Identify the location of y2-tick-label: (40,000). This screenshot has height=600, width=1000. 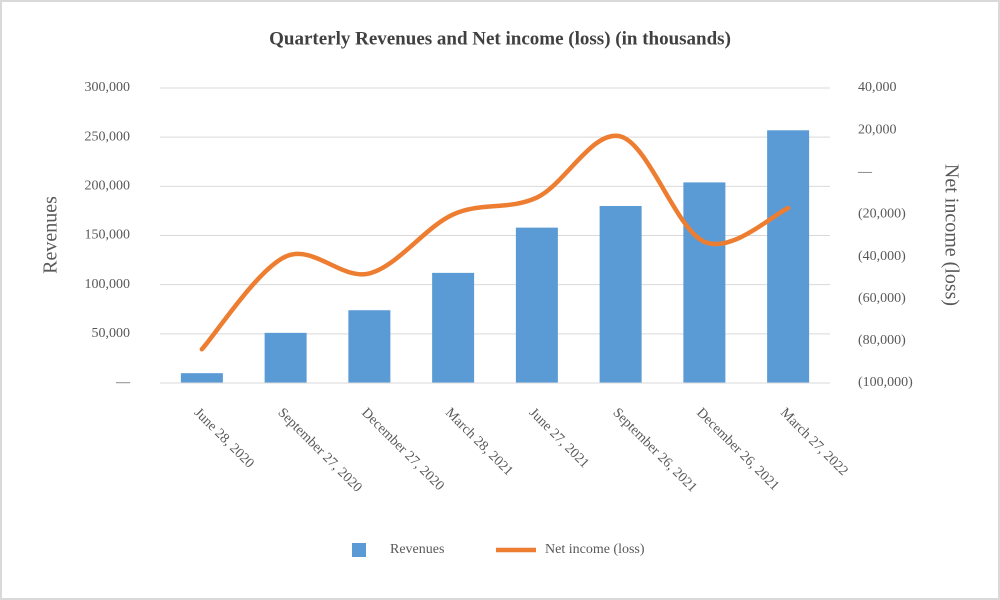
(882, 256).